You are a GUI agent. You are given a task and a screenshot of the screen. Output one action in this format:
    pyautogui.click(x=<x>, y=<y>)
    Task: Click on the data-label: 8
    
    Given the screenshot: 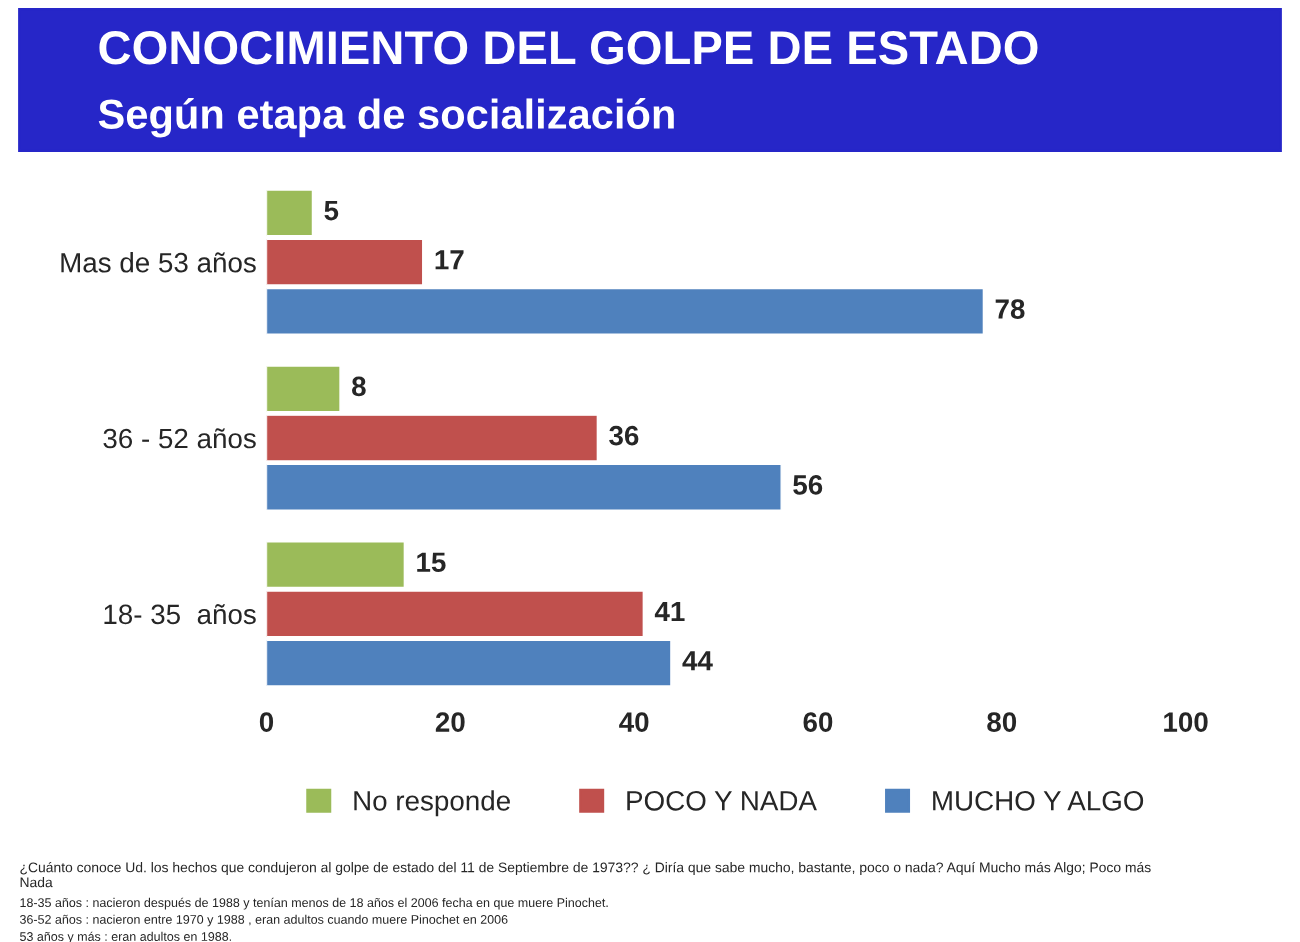 What is the action you would take?
    pyautogui.click(x=359, y=386)
    